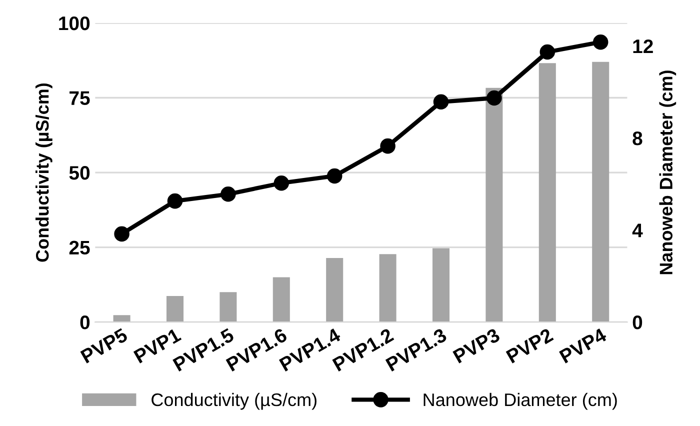  Describe the element at coordinates (520, 401) in the screenshot. I see `legend-label: Nanoweb Diameter (cm)` at that location.